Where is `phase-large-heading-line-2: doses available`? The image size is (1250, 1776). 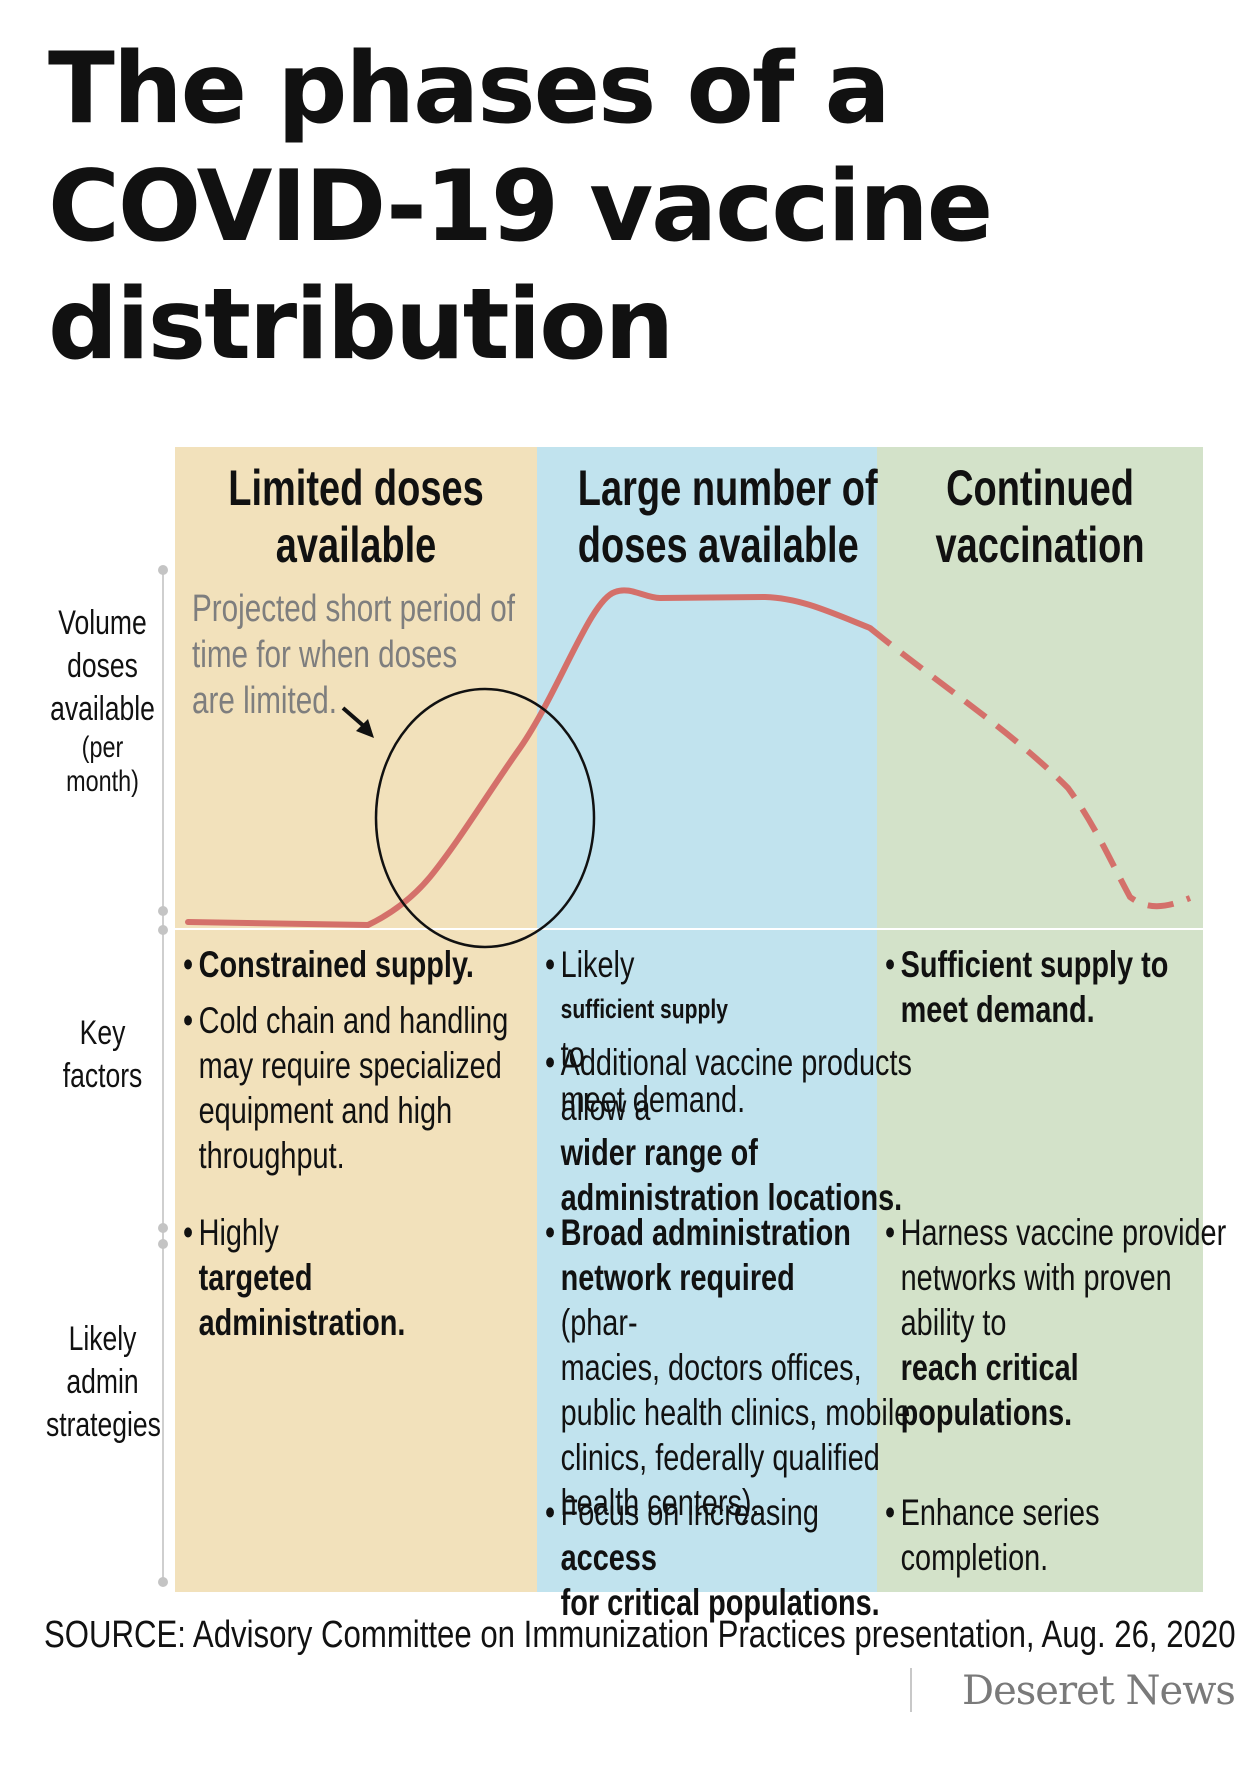 phase-large-heading-line-2: doses available is located at coordinates (718, 545).